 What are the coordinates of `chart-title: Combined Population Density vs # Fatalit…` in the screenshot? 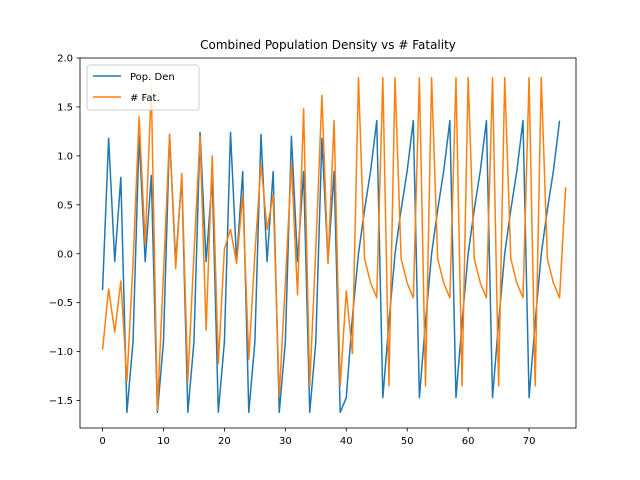 It's located at (328, 45).